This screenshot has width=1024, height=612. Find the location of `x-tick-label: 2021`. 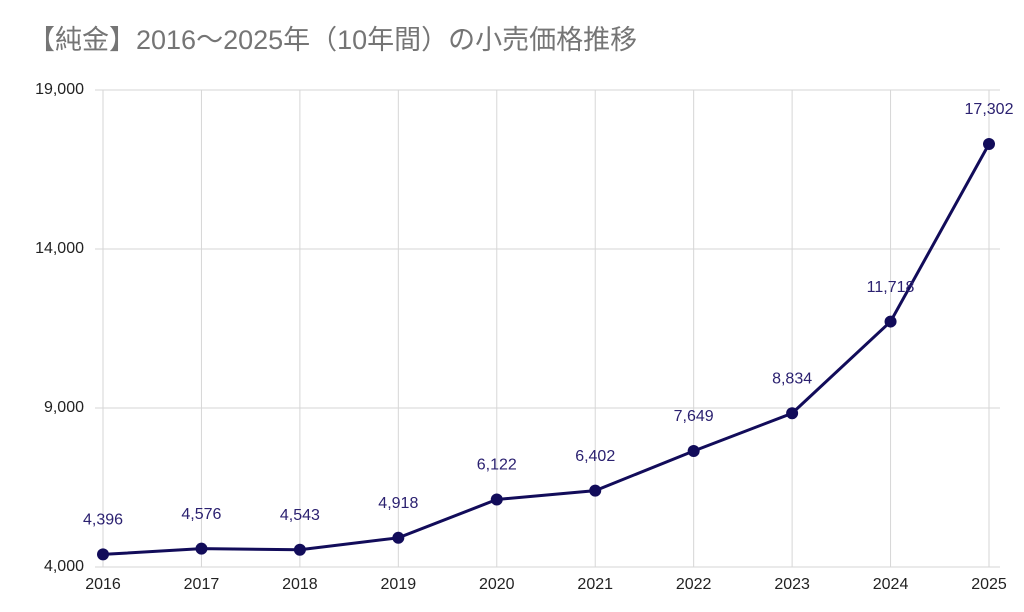

x-tick-label: 2021 is located at coordinates (595, 584).